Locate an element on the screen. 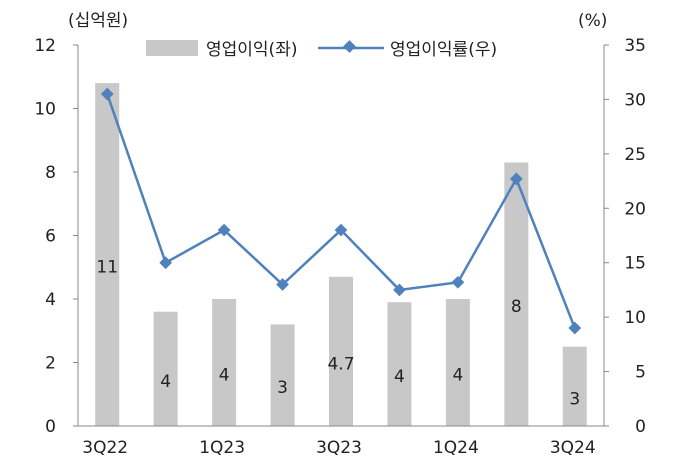  x-tick-label: 3Q23 is located at coordinates (339, 448).